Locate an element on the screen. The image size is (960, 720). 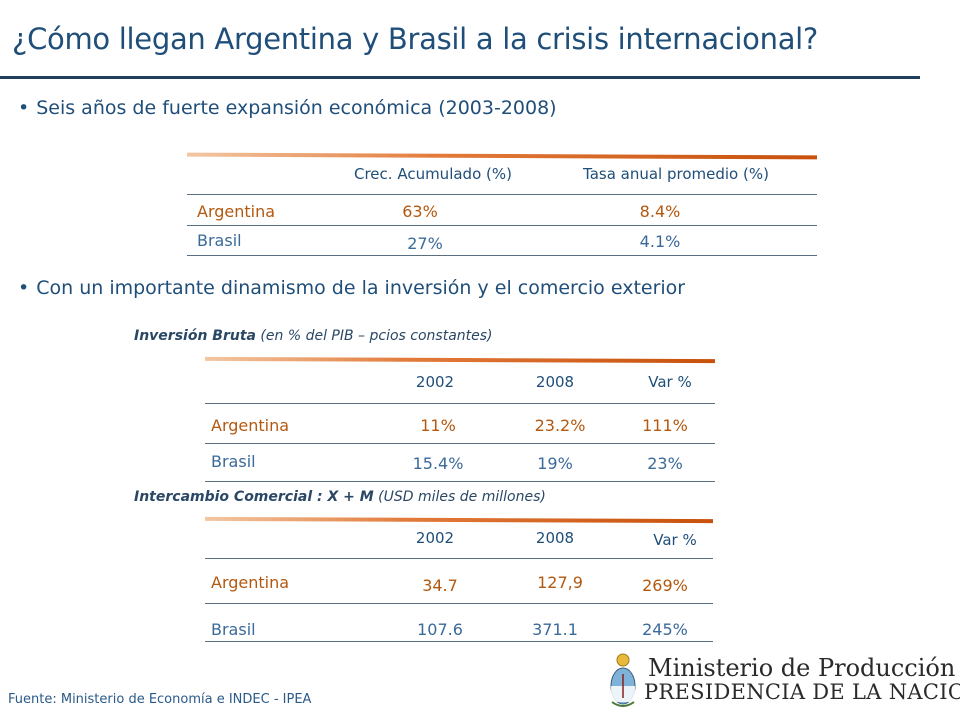
trade-argentina-2002: 34.7 is located at coordinates (440, 585).